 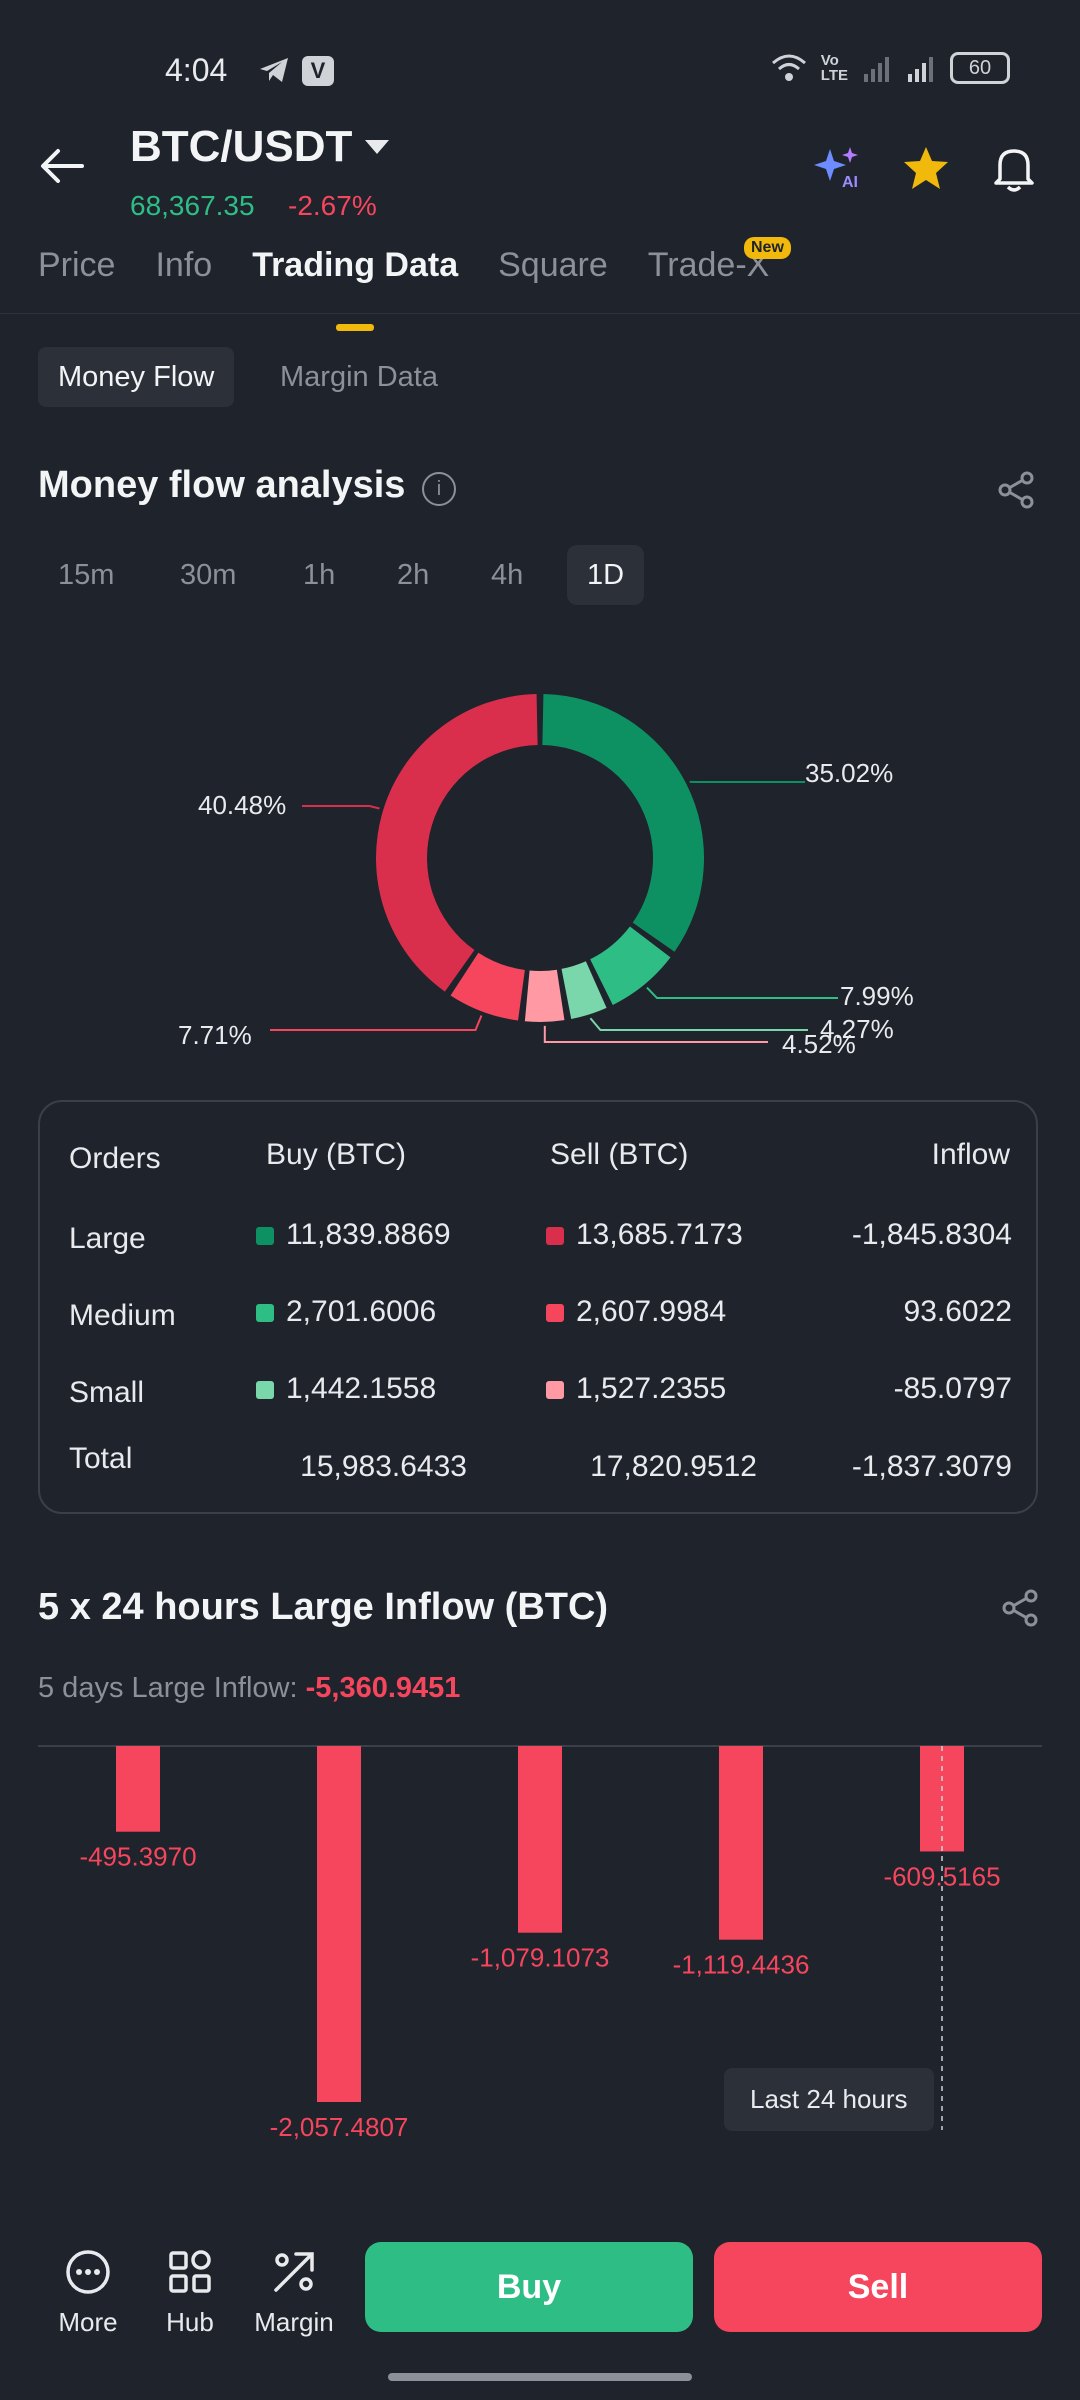 What do you see at coordinates (208, 575) in the screenshot?
I see `range-30m: 30m` at bounding box center [208, 575].